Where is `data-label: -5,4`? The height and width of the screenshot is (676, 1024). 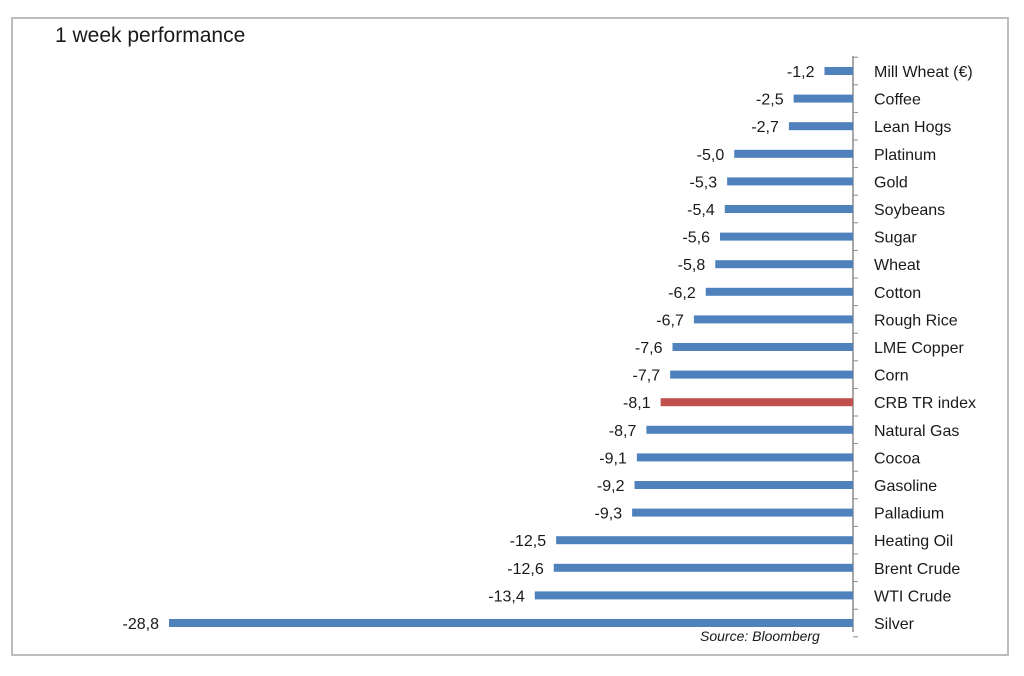
data-label: -5,4 is located at coordinates (701, 210).